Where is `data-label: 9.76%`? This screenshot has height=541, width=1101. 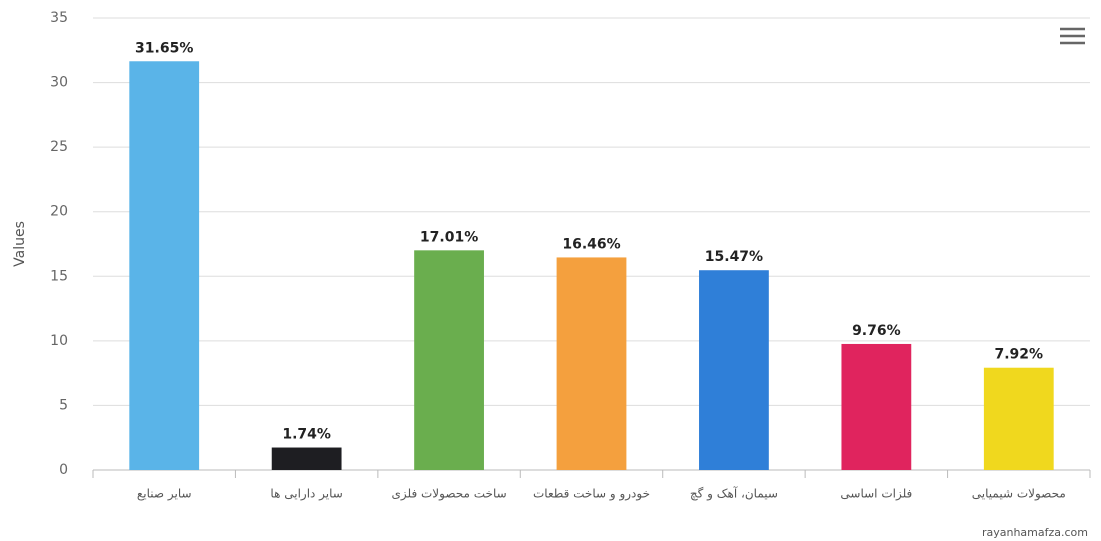
data-label: 9.76% is located at coordinates (876, 331).